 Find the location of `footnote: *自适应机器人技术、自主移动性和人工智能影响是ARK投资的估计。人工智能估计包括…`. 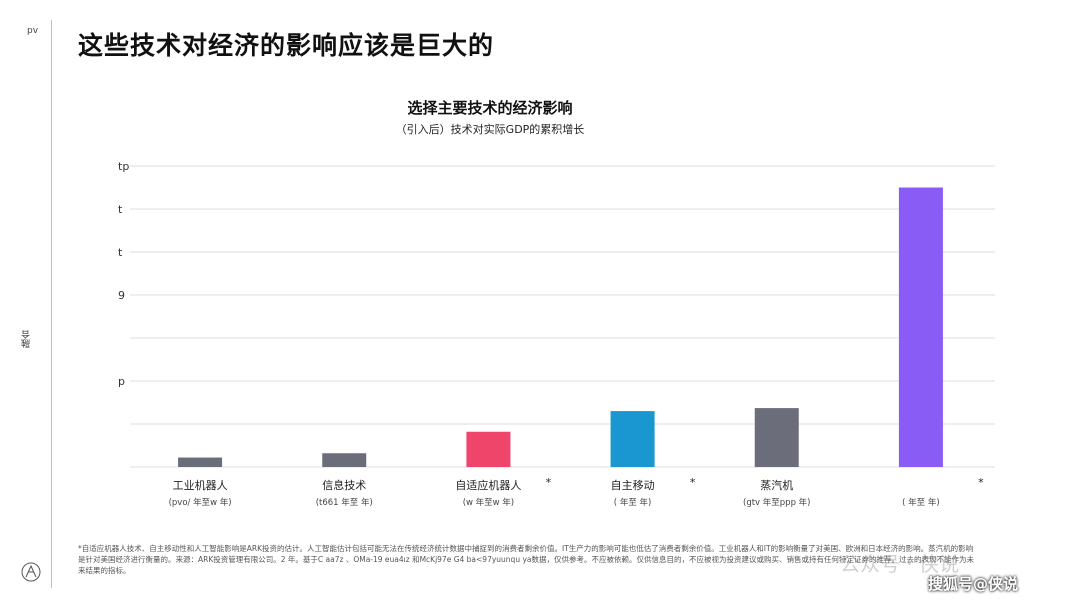

footnote: *自适应机器人技术、自主移动性和人工智能影响是ARK投资的估计。人工智能估计包括… is located at coordinates (526, 559).